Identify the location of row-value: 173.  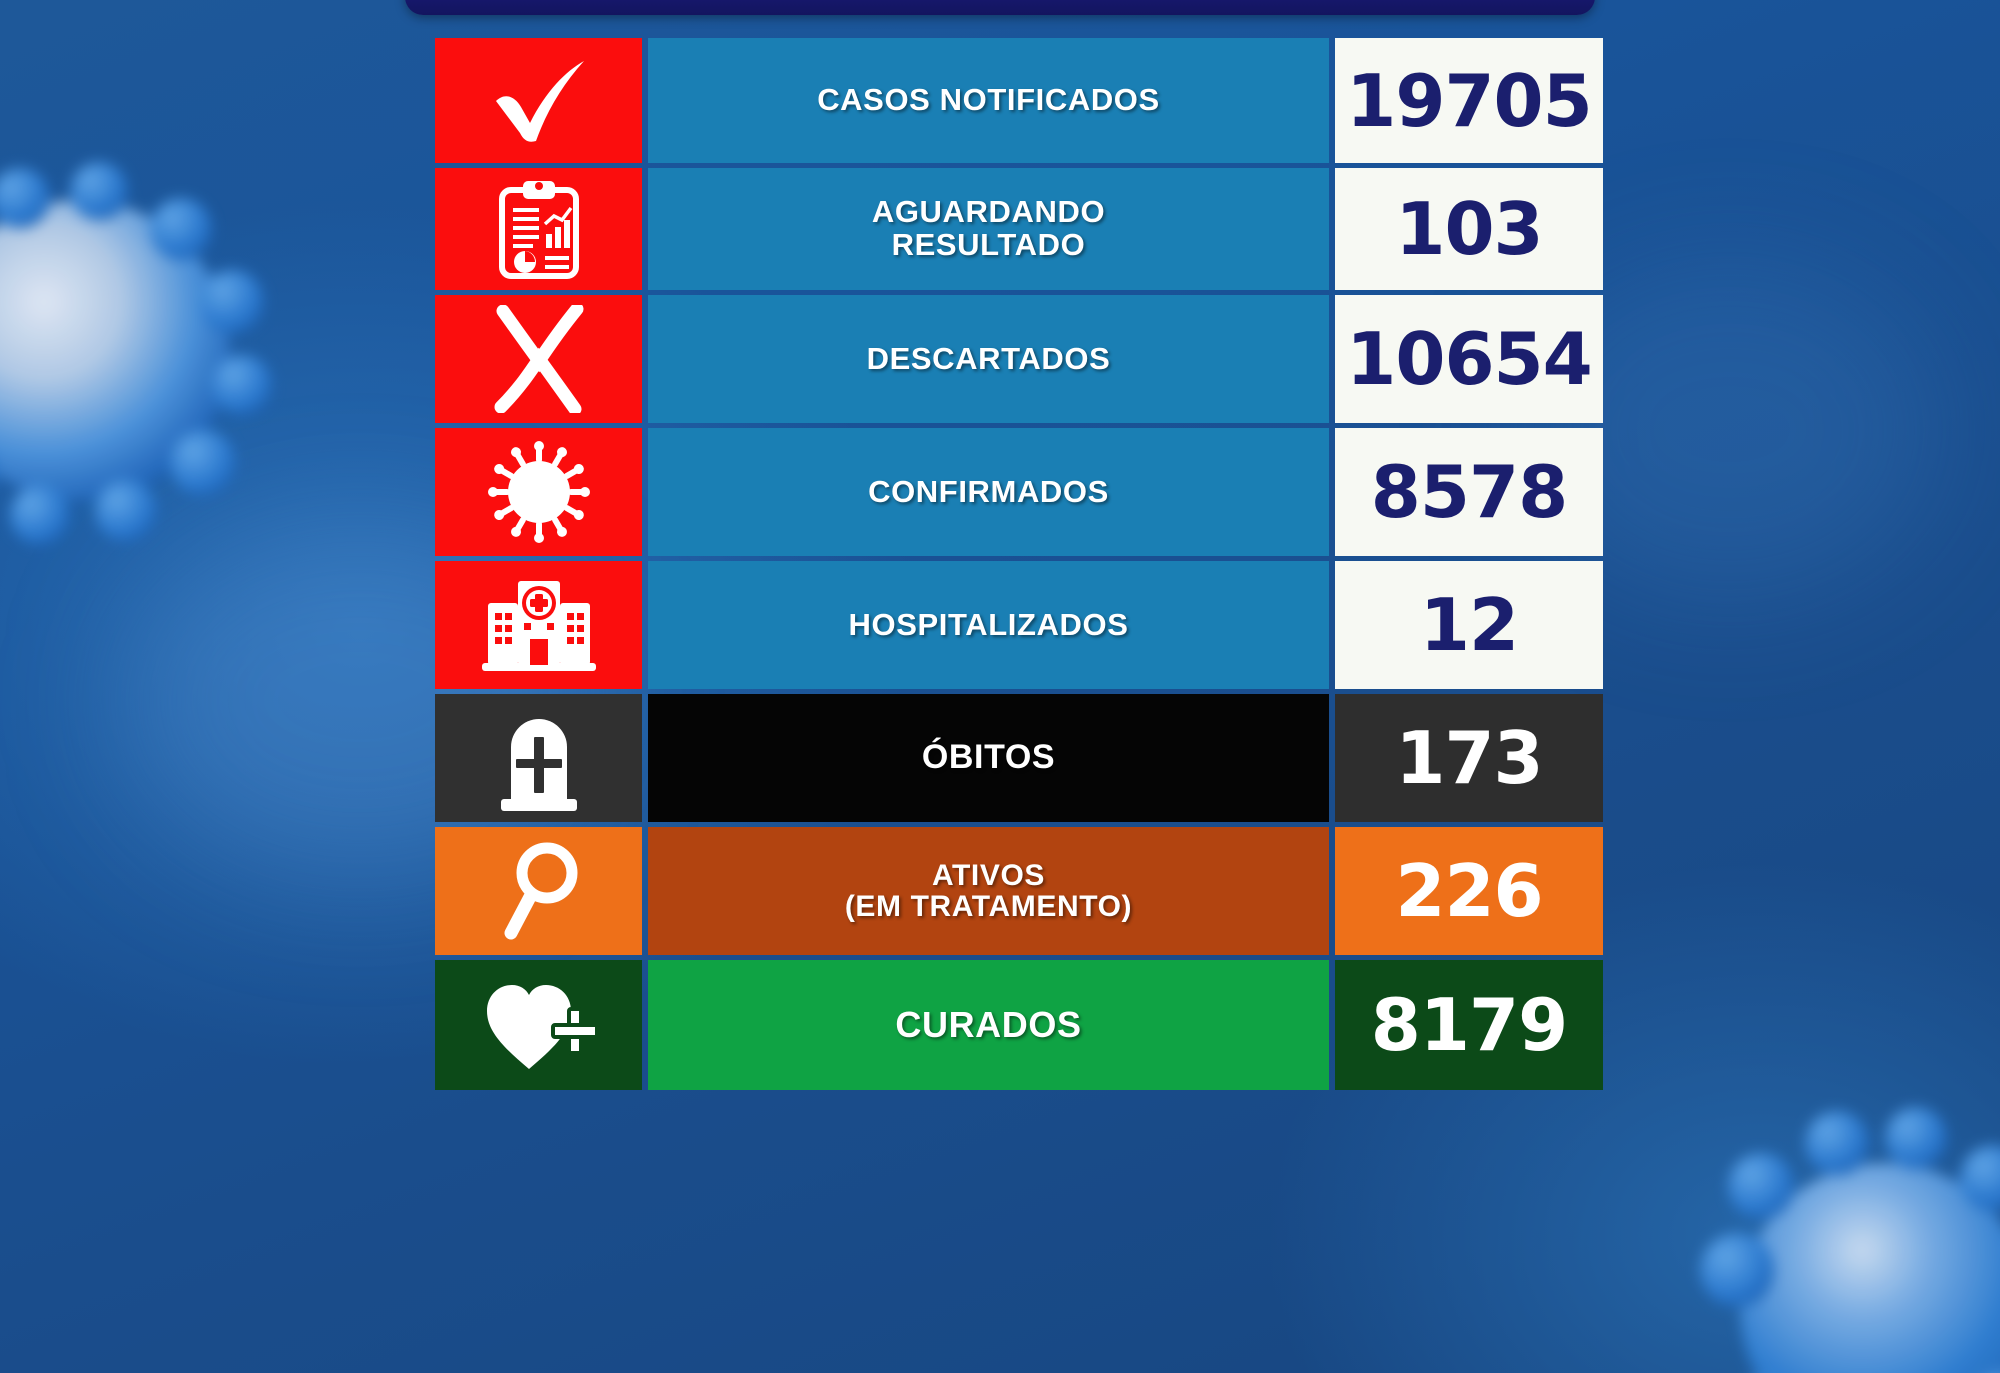
(1469, 758).